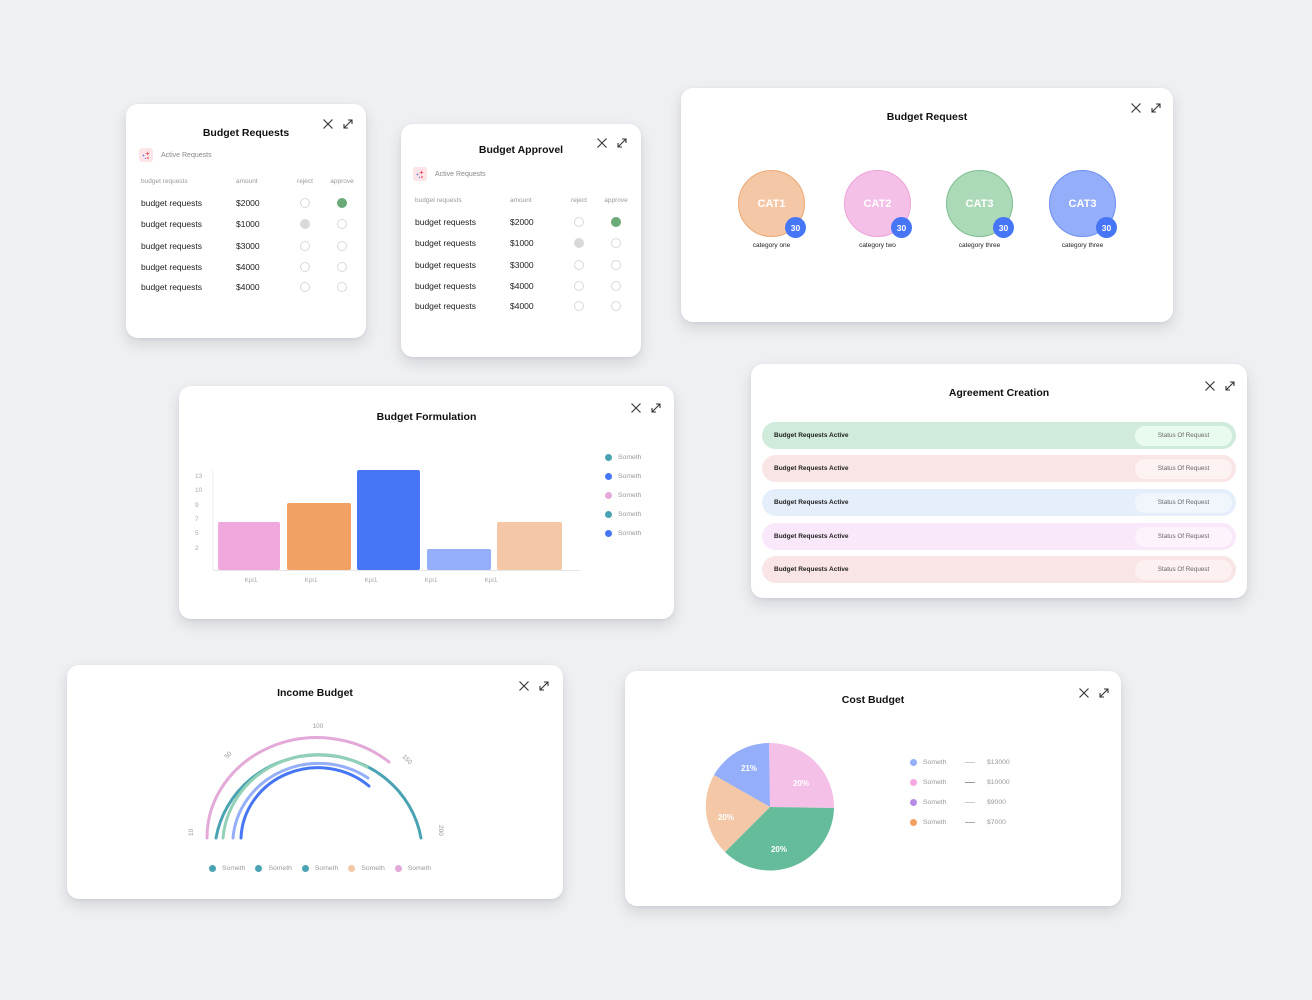  Describe the element at coordinates (460, 174) in the screenshot. I see `active-requests-label: Active Requests` at that location.